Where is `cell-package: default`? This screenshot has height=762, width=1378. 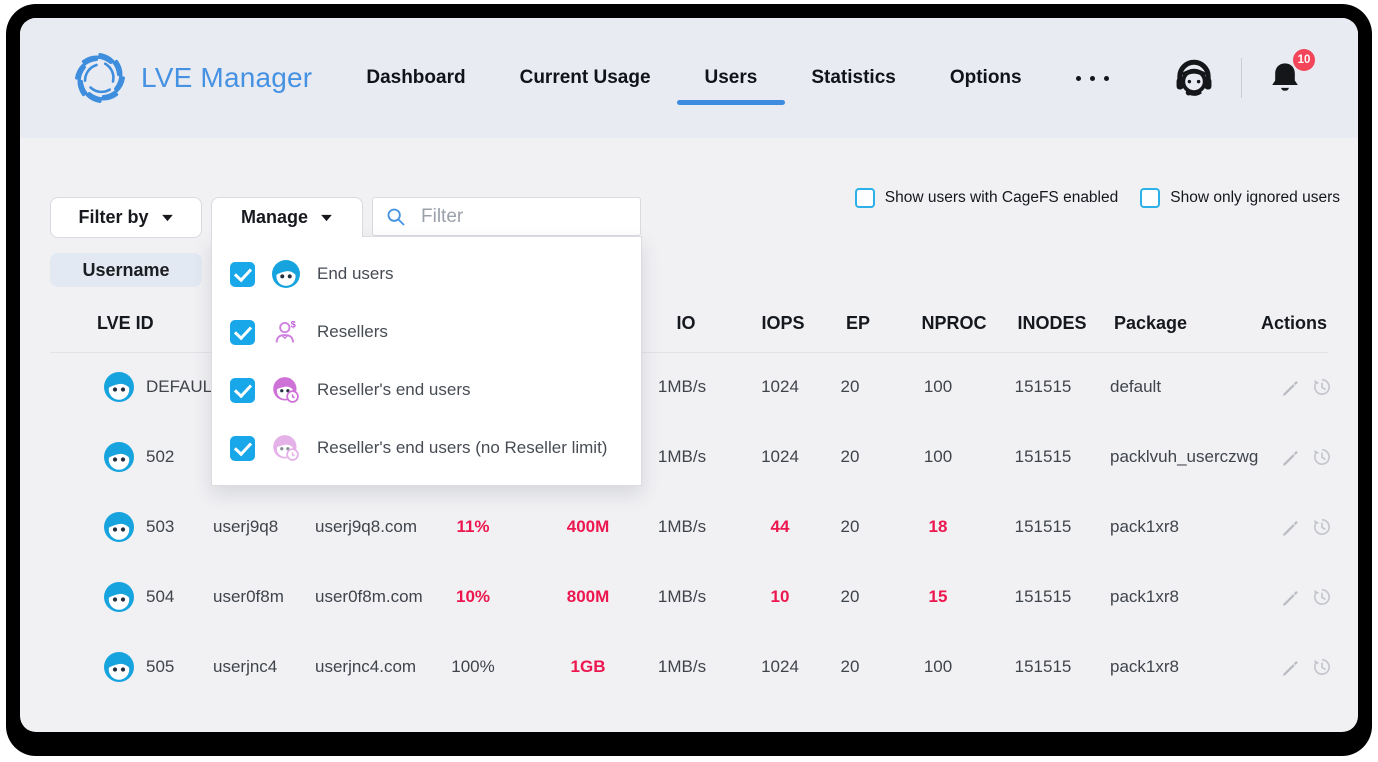 cell-package: default is located at coordinates (1136, 386).